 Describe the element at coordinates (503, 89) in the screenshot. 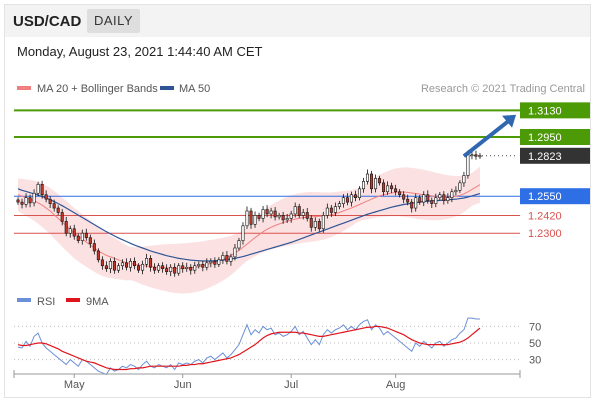

I see `source-credit: Research © 2021 Trading Central` at that location.